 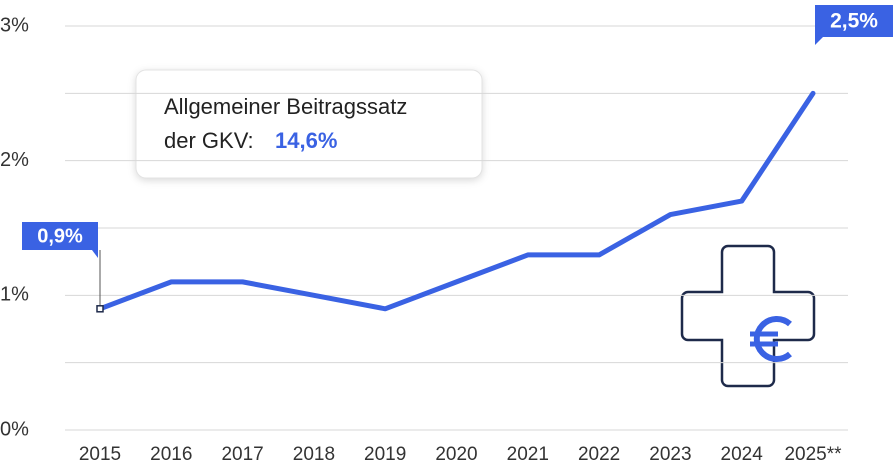 I want to click on x-tick-label: 2021, so click(x=528, y=454).